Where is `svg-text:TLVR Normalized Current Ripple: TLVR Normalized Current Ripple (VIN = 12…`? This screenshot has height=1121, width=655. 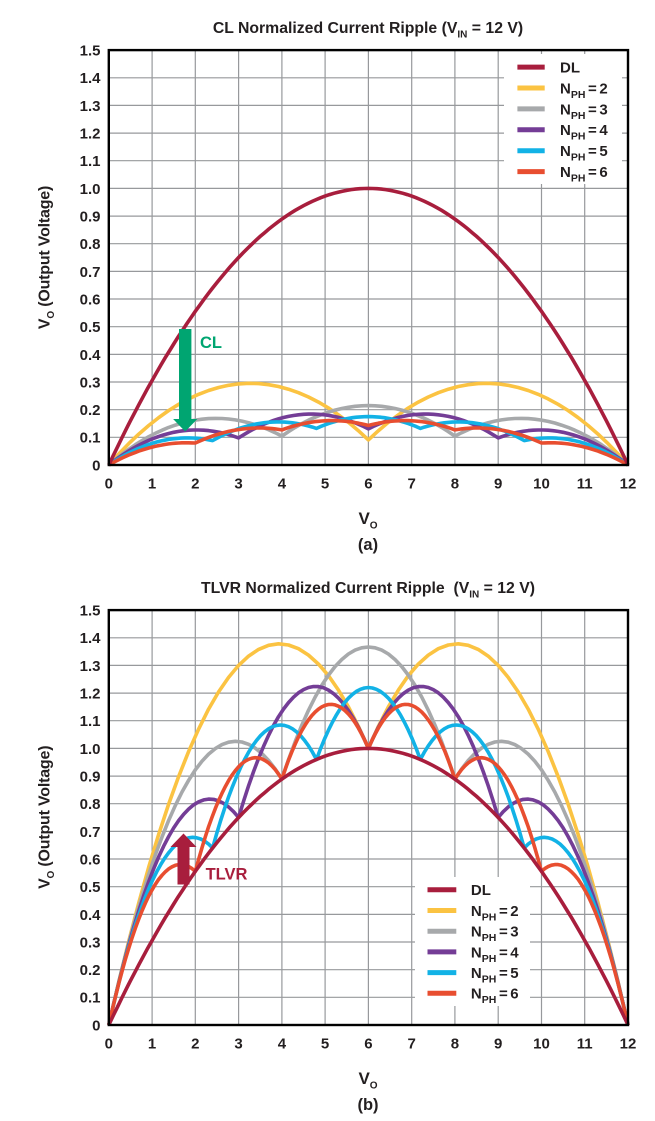 svg-text:TLVR Normalized Current Ripple: TLVR Normalized Current Ripple (VIN = 12… is located at coordinates (368, 590).